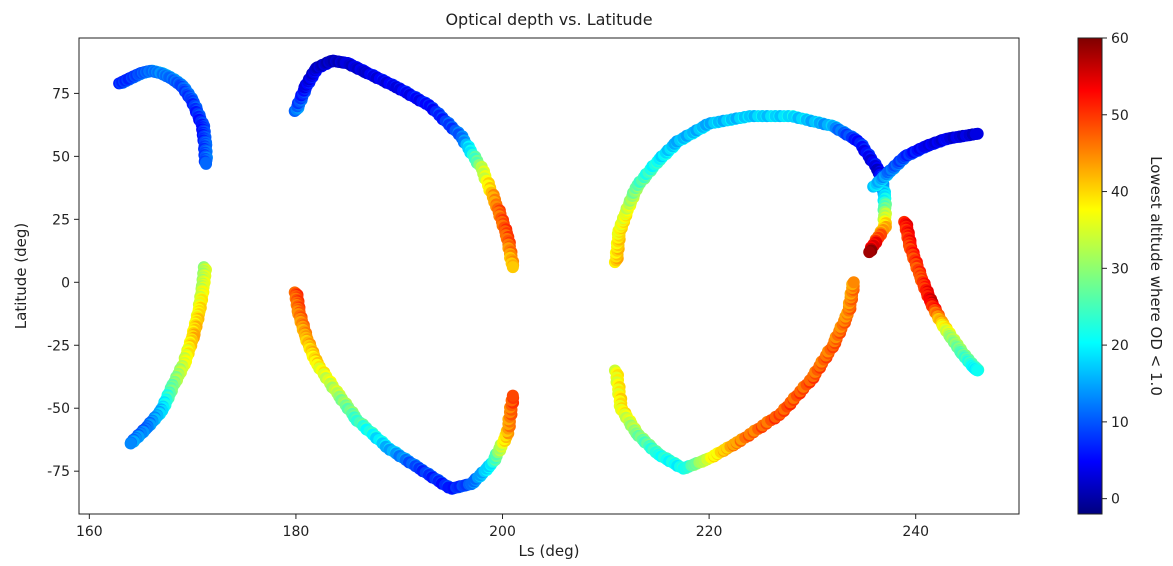 The image size is (1173, 566). Describe the element at coordinates (1120, 39) in the screenshot. I see `colorbar-tick-label: 60` at that location.